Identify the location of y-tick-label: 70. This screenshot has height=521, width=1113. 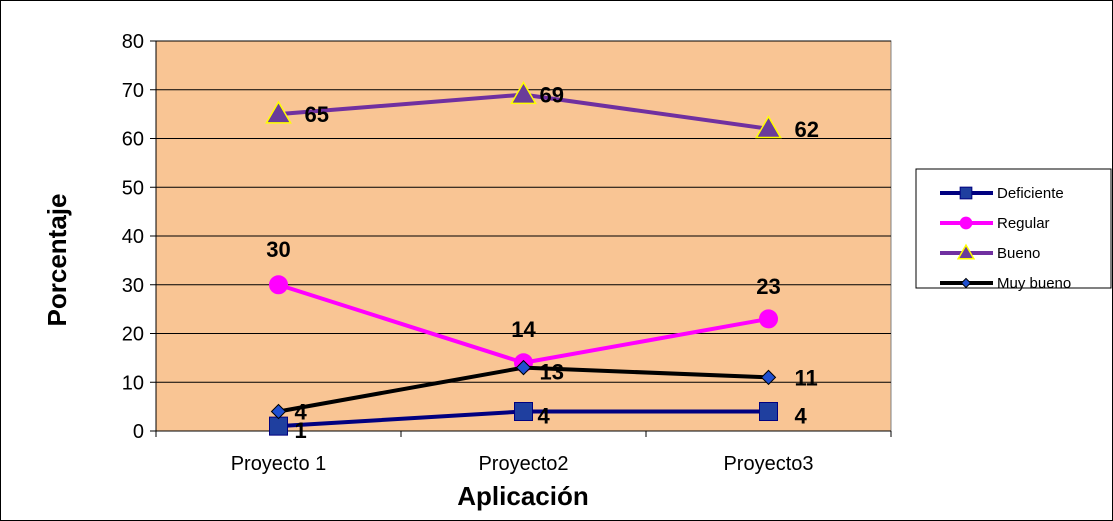
(133, 91).